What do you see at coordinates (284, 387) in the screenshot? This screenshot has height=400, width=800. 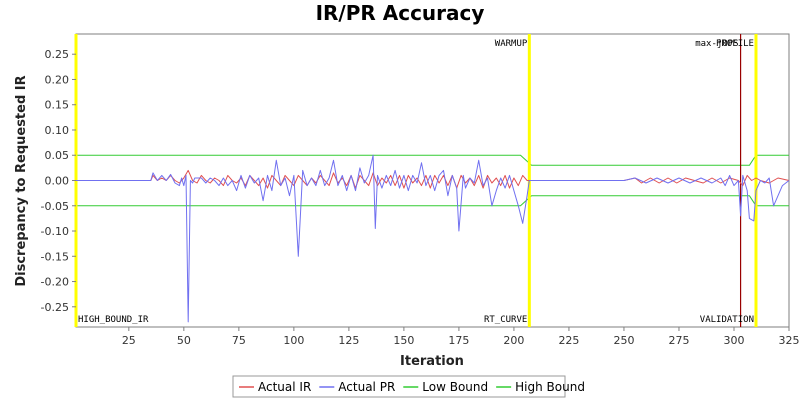 I see `legend-label-actual-ir: Actual IR` at bounding box center [284, 387].